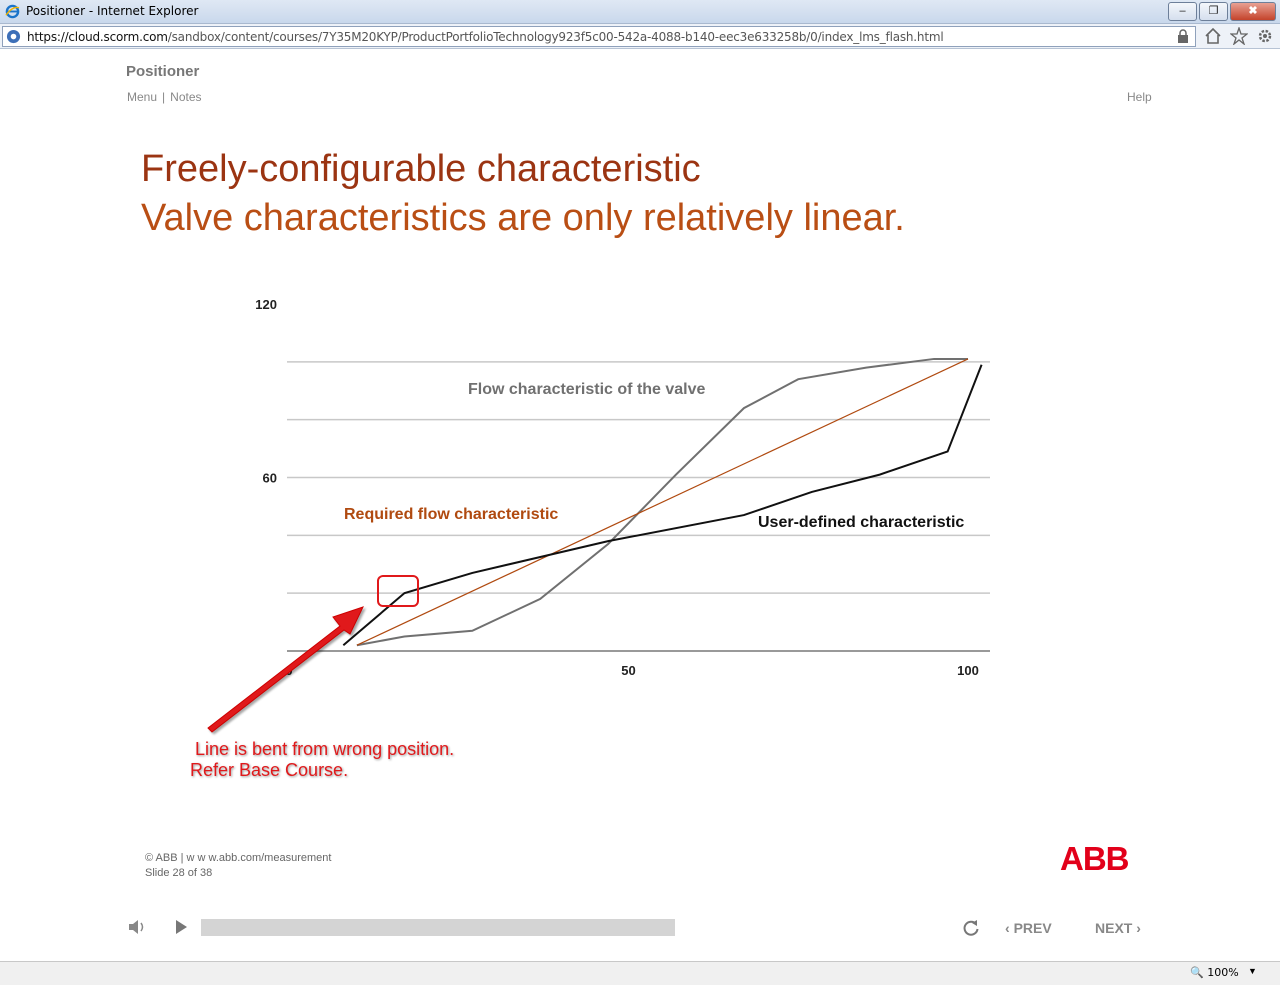 The height and width of the screenshot is (985, 1280). What do you see at coordinates (1265, 36) in the screenshot?
I see `tools-gear-icon` at bounding box center [1265, 36].